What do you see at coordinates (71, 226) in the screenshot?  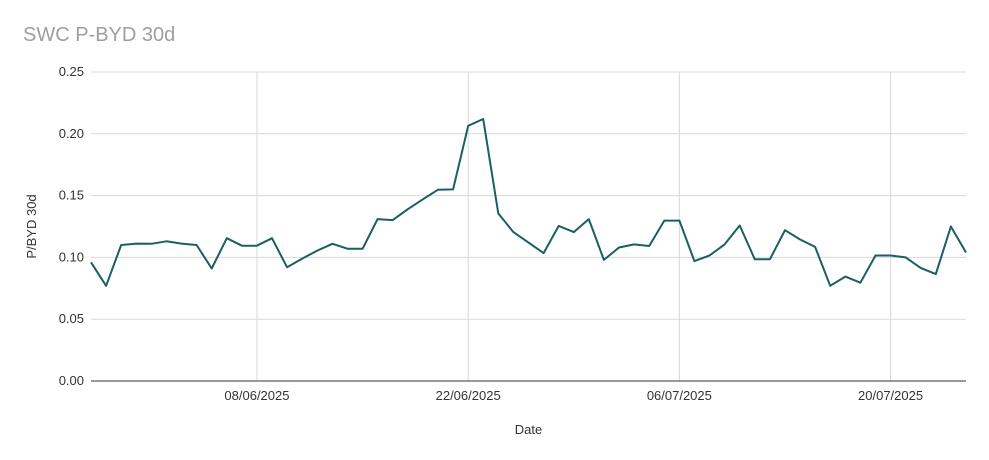 I see `y-tick-labels: 0.00 0.05 0.10 0.15 0.20 0.25` at bounding box center [71, 226].